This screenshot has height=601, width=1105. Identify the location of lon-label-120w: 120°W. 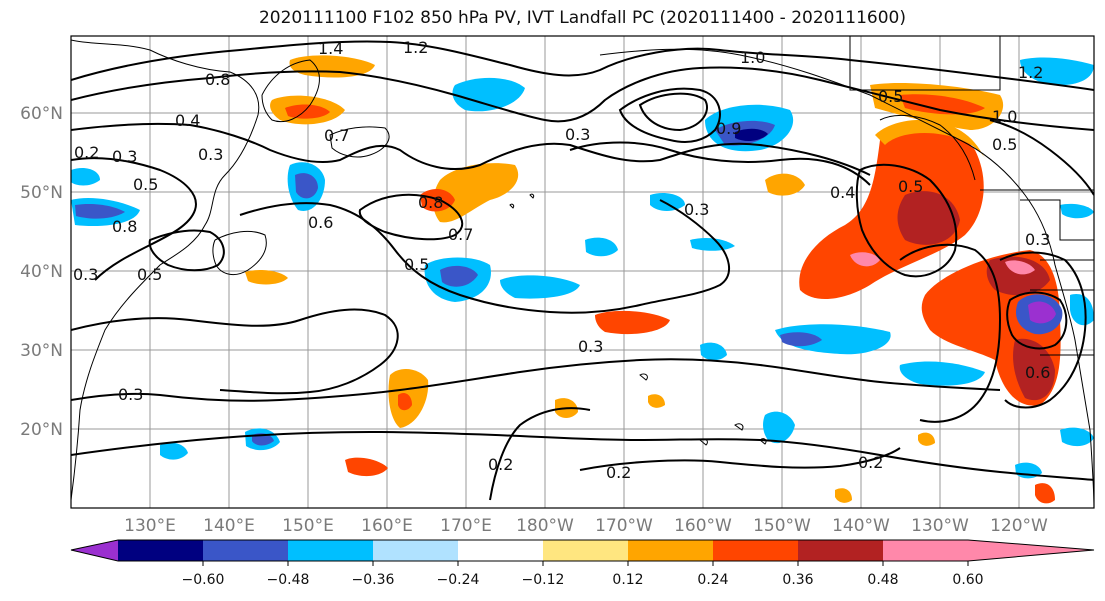
(1019, 526).